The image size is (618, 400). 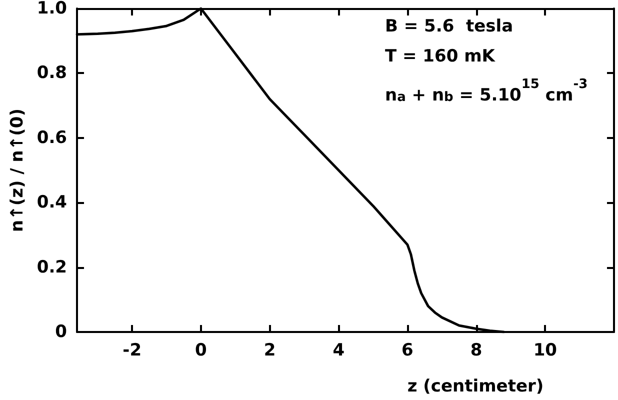 I want to click on x-tick-label: 2, so click(x=270, y=350).